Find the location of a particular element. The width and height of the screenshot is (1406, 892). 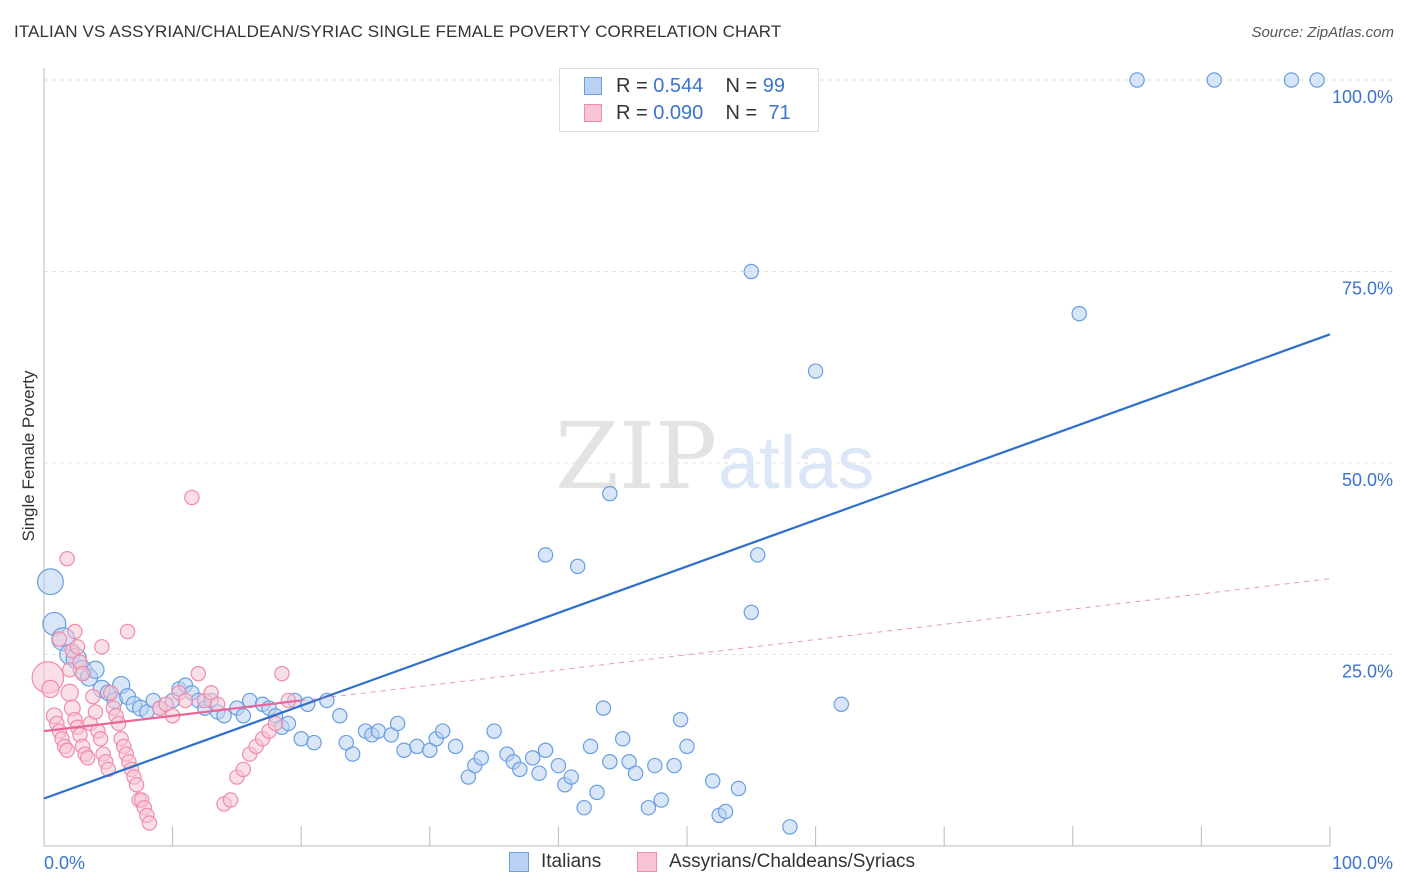

y-axis-label: Single Female Poverty is located at coordinates (28, 456).